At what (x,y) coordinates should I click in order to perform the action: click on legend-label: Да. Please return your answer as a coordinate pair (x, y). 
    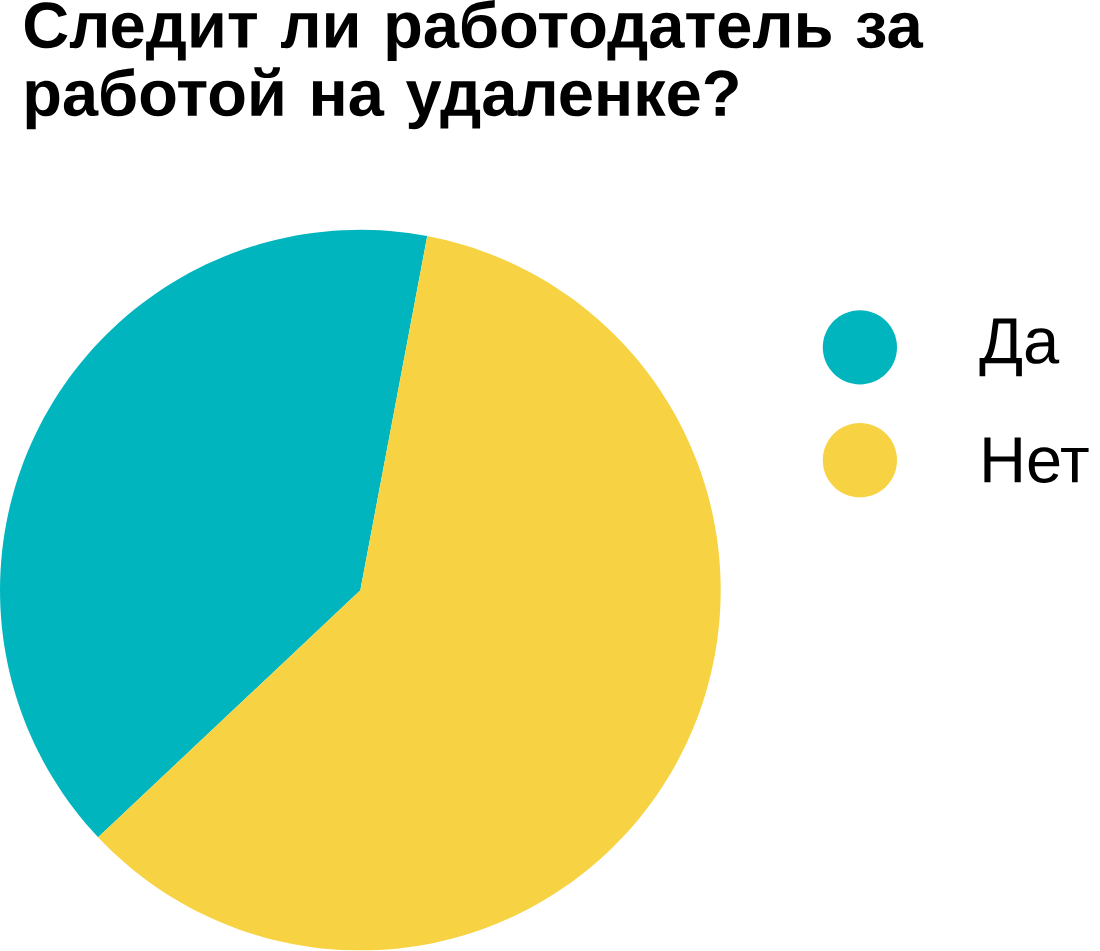
    Looking at the image, I should click on (1019, 347).